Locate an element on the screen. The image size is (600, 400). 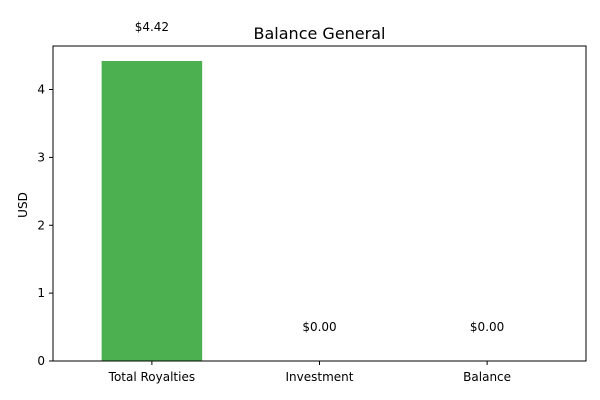
y-tick-label: 0 is located at coordinates (41, 361).